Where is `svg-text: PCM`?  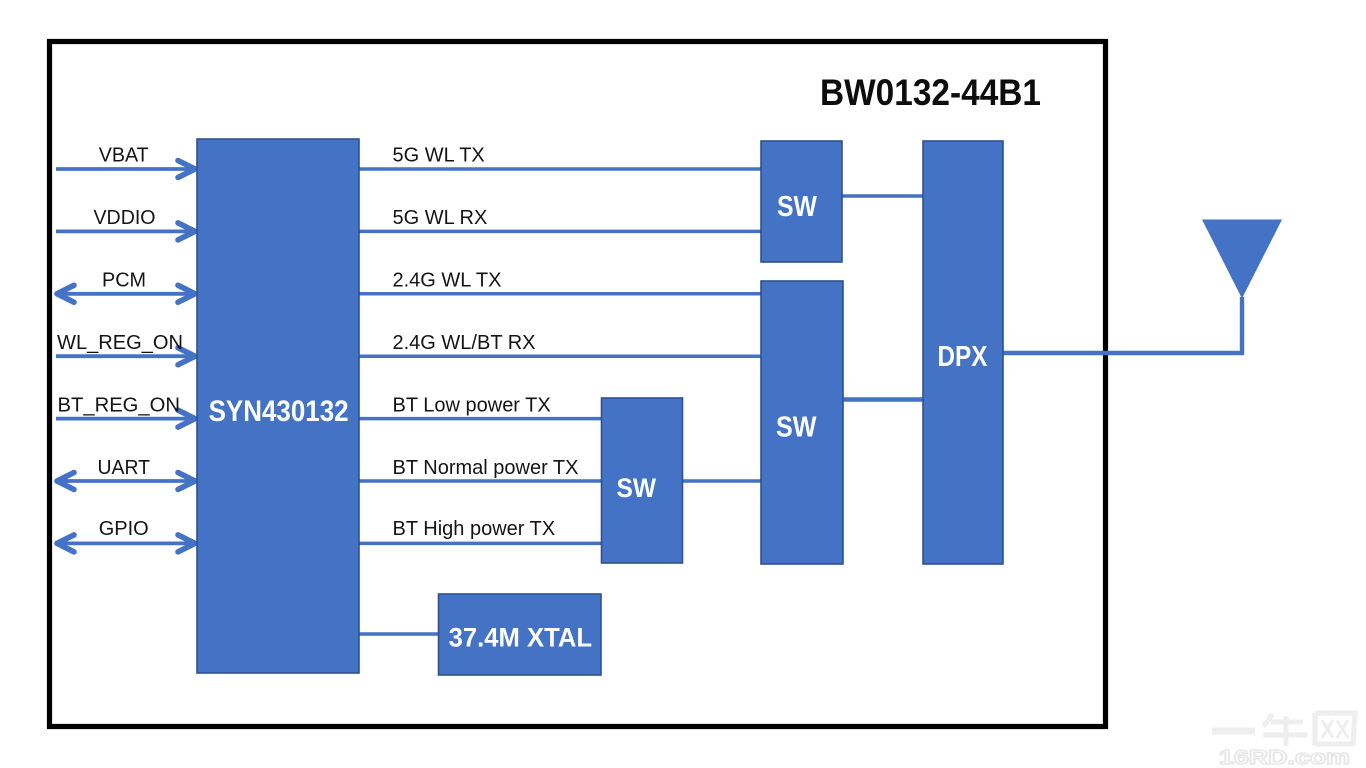 svg-text: PCM is located at coordinates (124, 281).